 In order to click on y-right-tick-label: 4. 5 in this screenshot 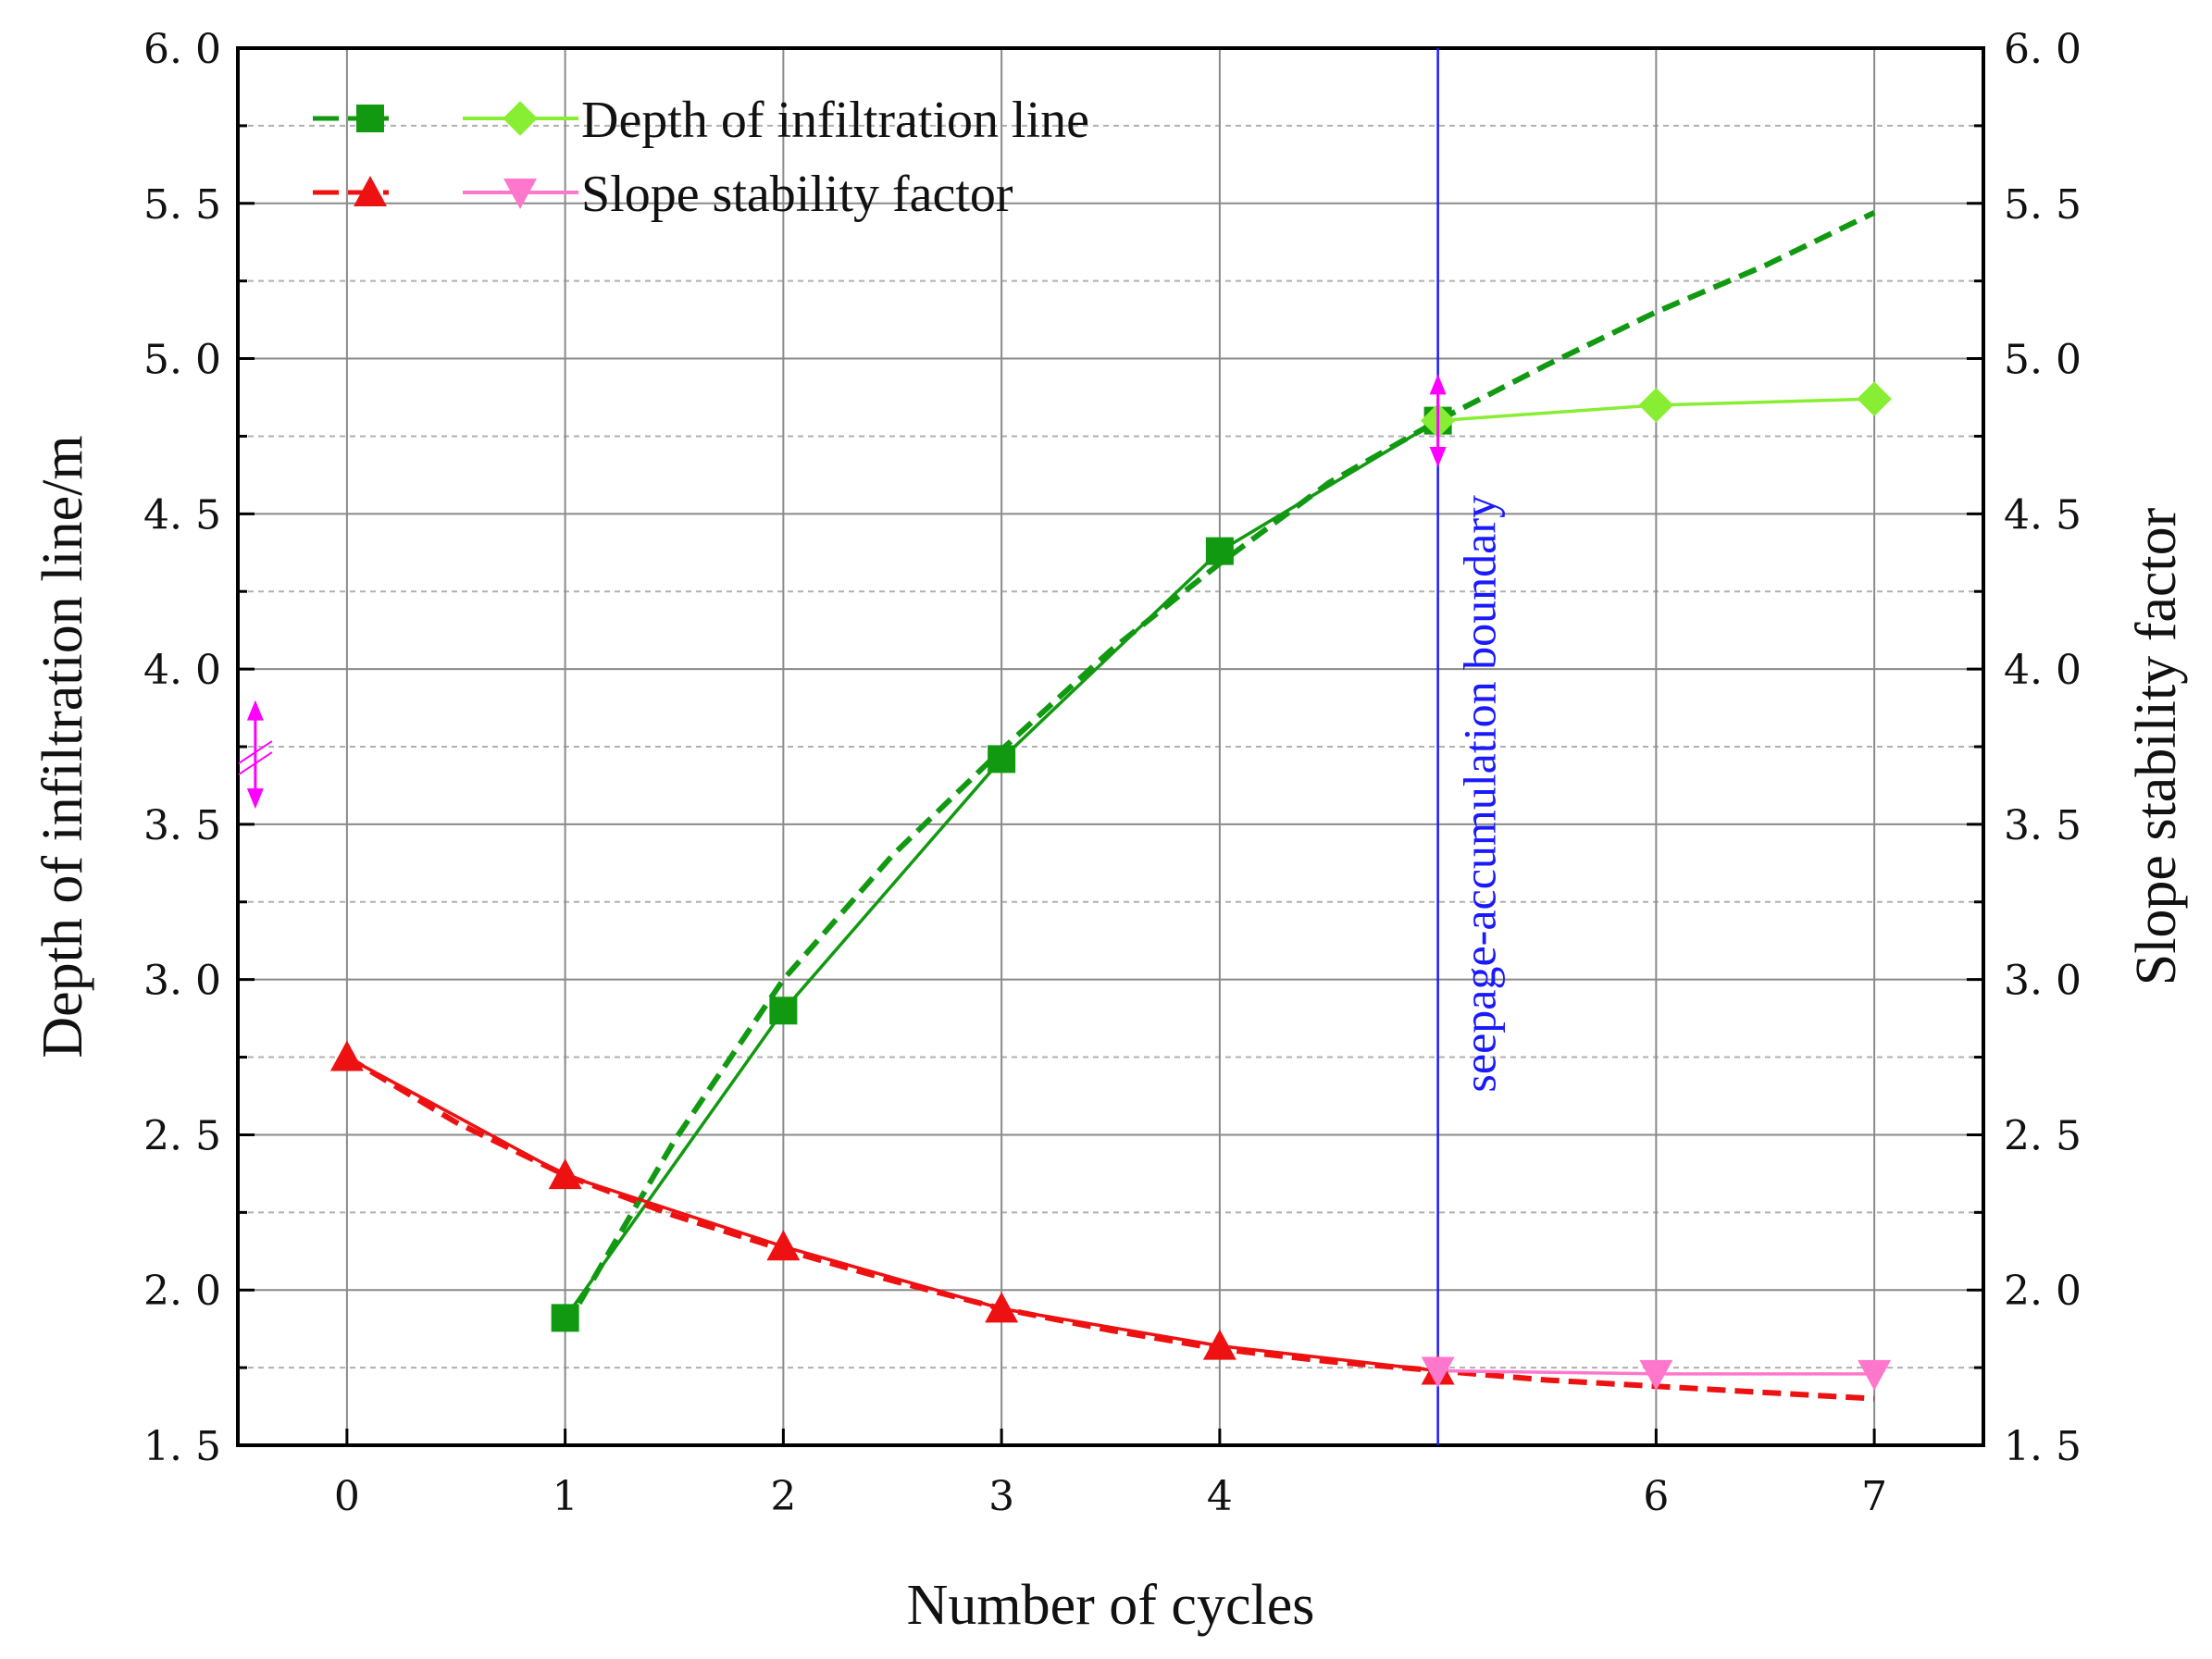, I will do `click(2043, 515)`.